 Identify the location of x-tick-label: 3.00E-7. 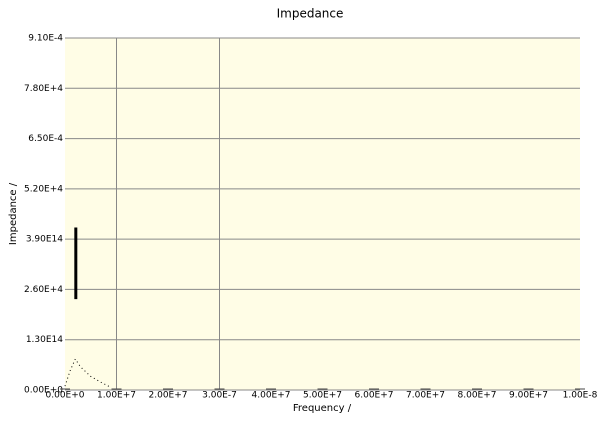
(219, 396).